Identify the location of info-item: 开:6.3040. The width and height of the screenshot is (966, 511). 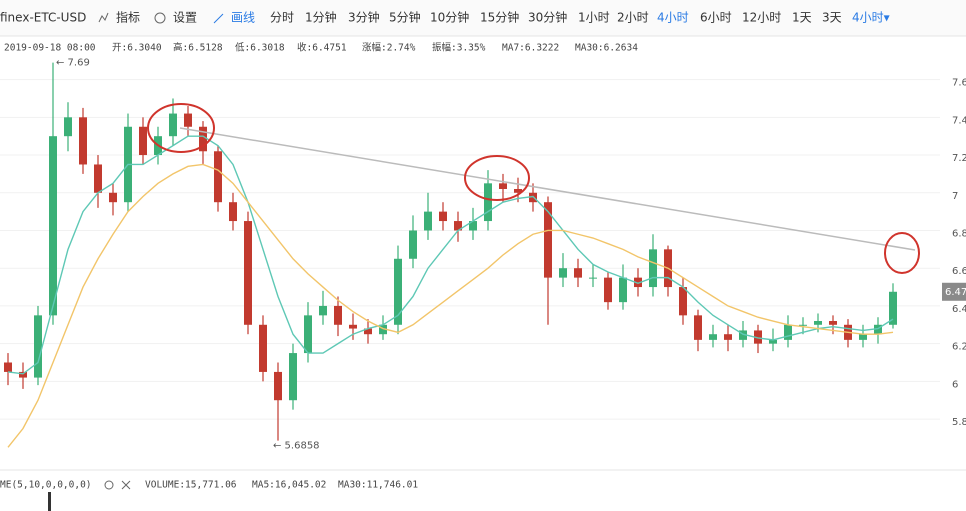
(137, 48).